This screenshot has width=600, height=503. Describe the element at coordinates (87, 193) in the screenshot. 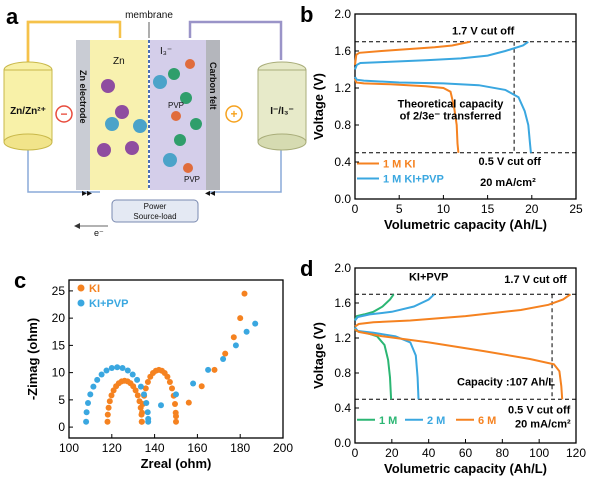

I see `flow-arrows-left: ▸▸` at that location.